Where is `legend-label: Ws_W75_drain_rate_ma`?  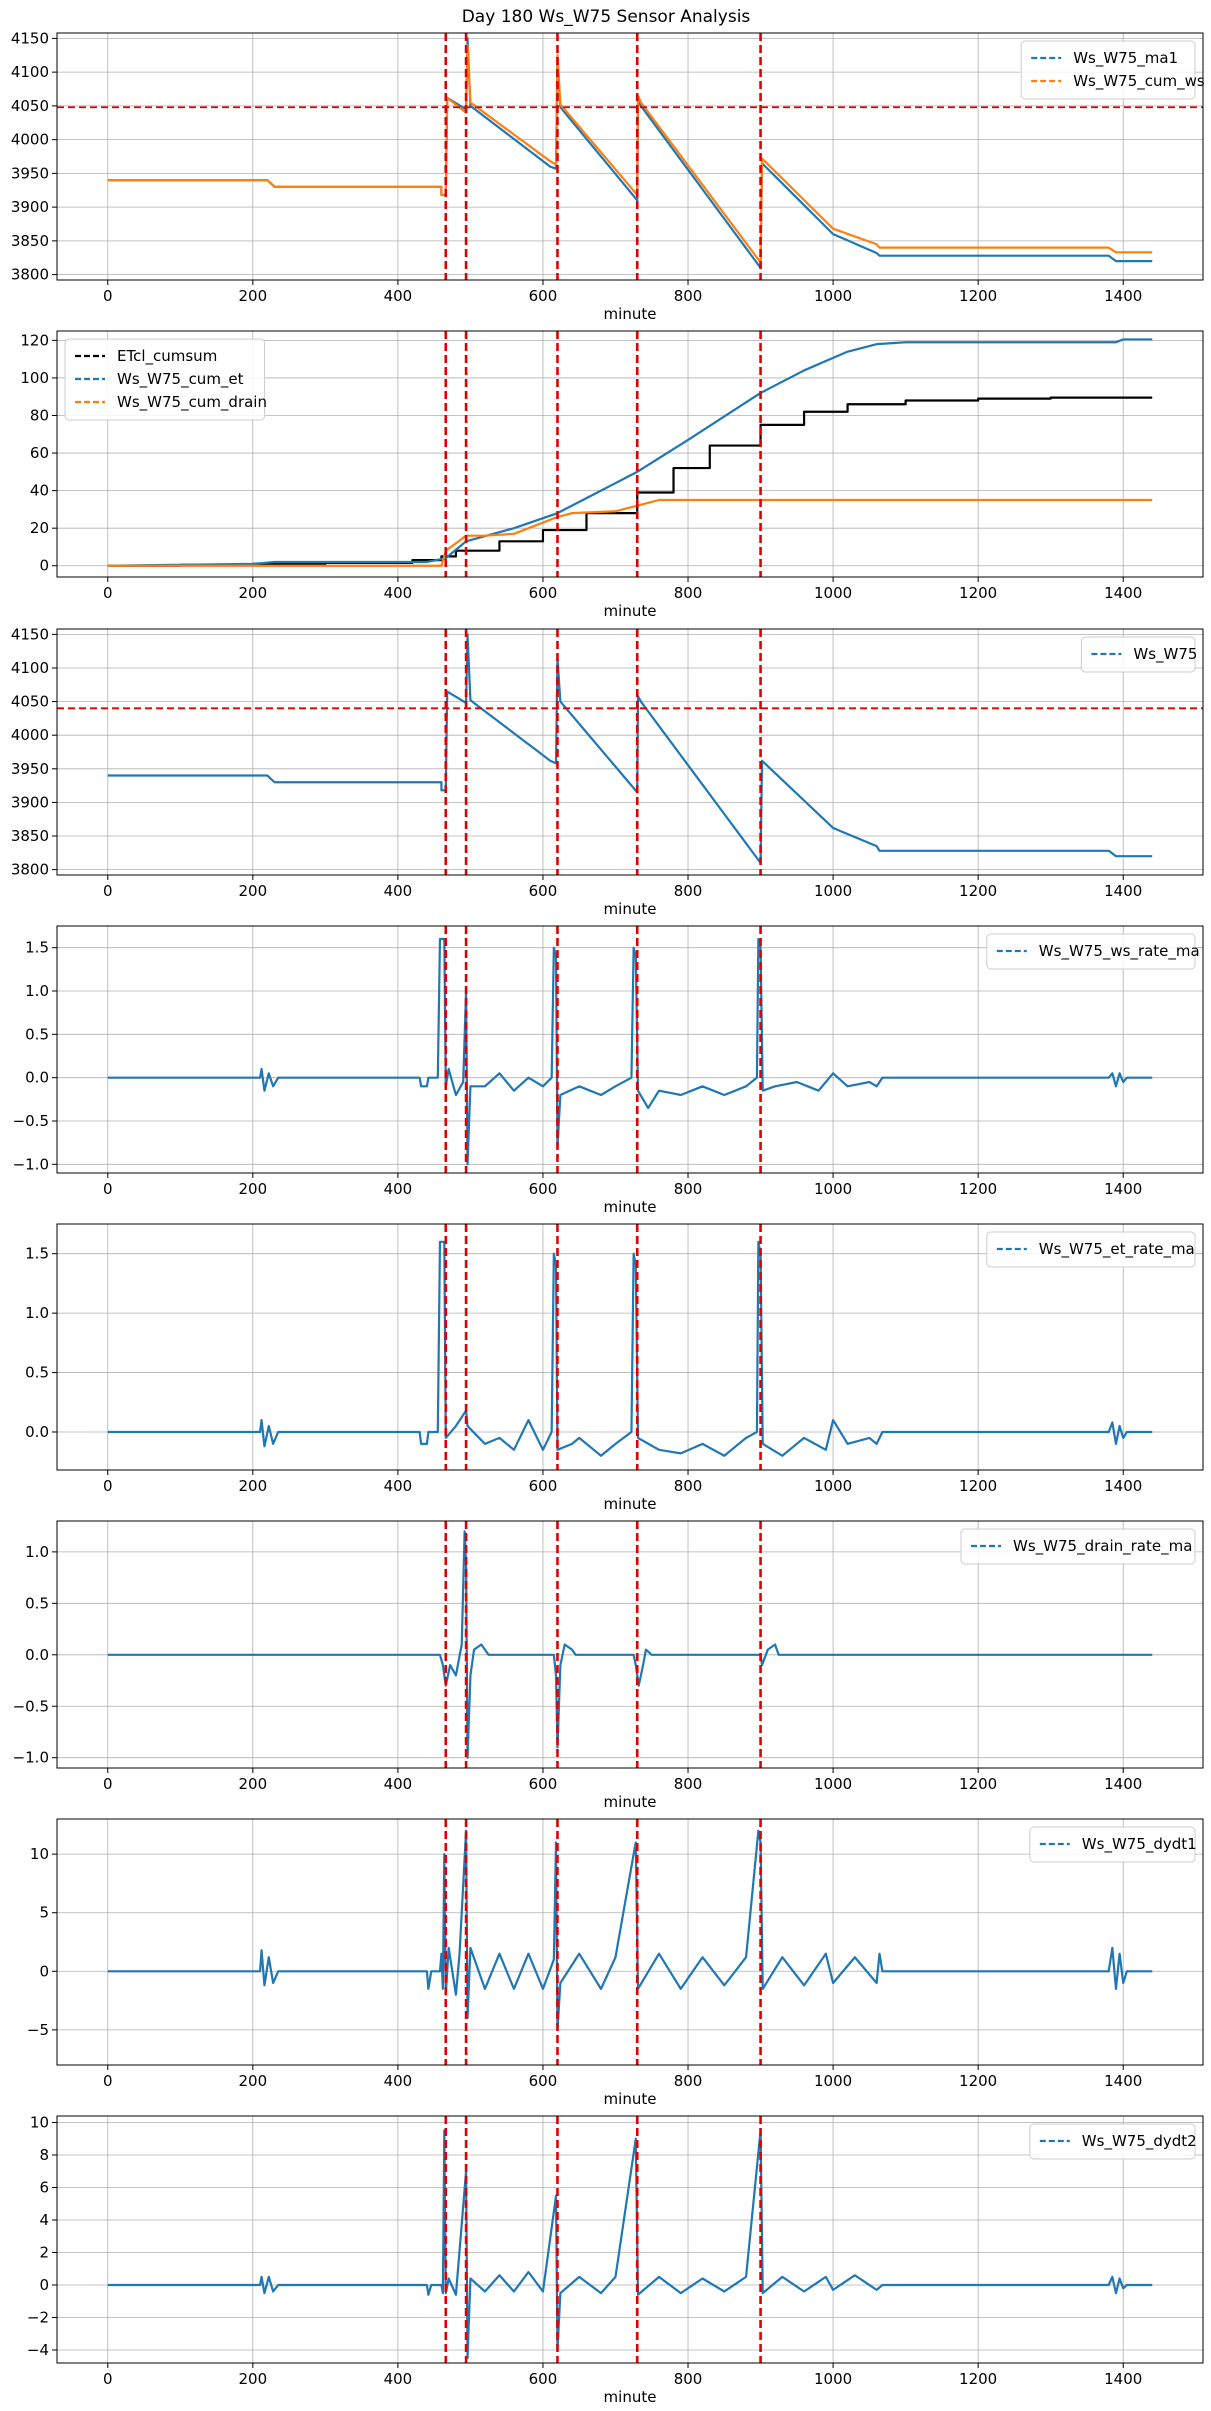
legend-label: Ws_W75_drain_rate_ma is located at coordinates (1102, 1546).